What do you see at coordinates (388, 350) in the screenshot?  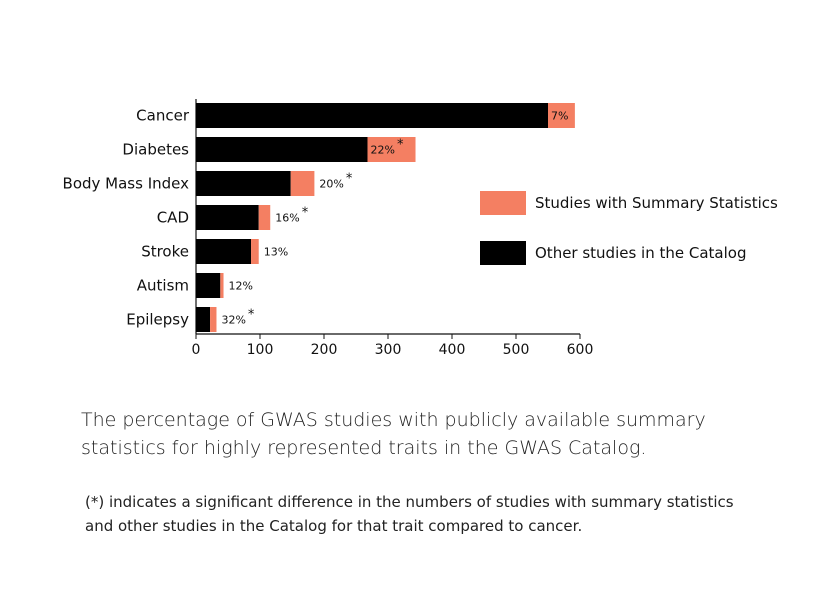 I see `x-tick-label: 300` at bounding box center [388, 350].